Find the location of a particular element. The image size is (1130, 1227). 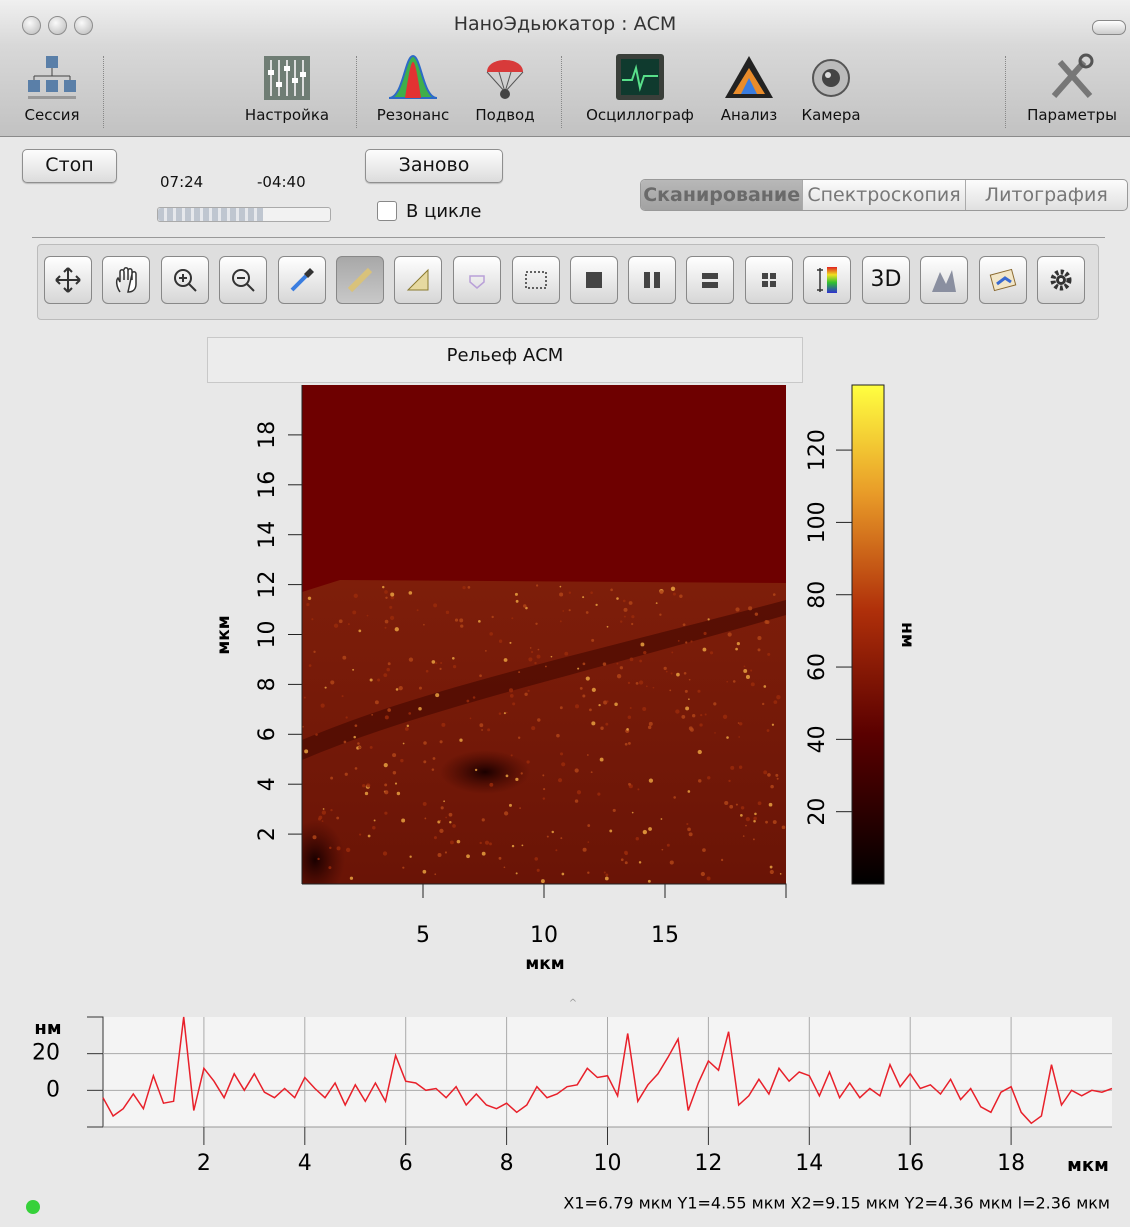

view-3d-tool: 3D is located at coordinates (886, 280).